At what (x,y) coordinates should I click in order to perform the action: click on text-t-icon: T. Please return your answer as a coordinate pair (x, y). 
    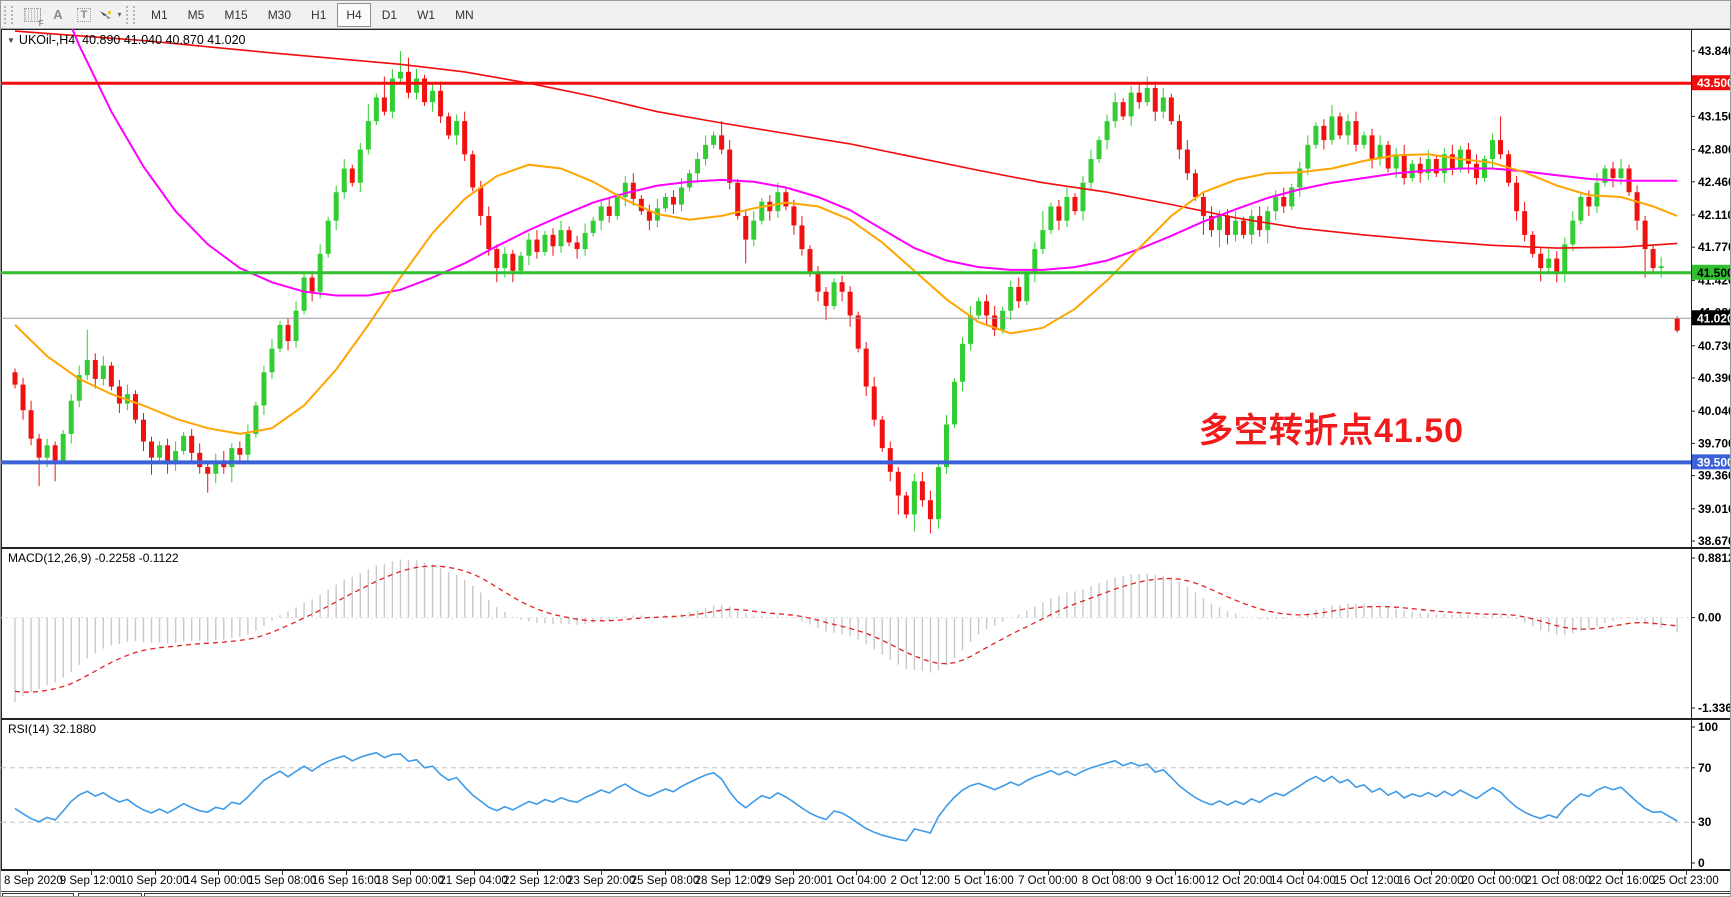
    Looking at the image, I should click on (84, 14).